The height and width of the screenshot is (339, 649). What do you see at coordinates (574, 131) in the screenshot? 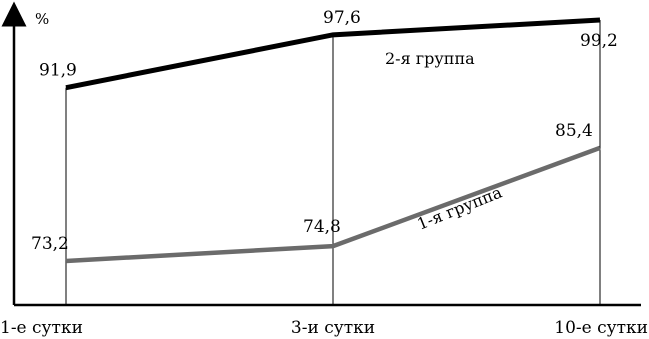
I see `data-label-1-2: 85,4` at bounding box center [574, 131].